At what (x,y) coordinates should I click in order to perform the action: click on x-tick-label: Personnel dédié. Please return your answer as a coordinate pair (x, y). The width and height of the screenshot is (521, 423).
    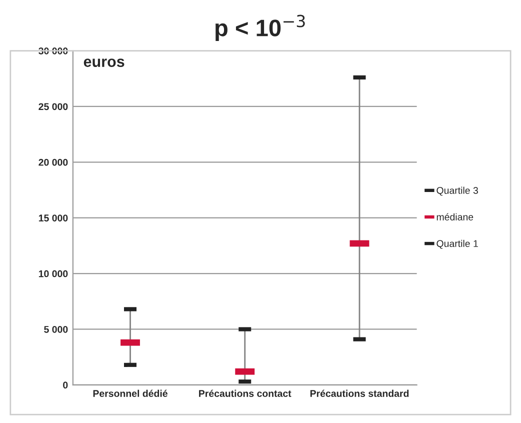
    Looking at the image, I should click on (130, 393).